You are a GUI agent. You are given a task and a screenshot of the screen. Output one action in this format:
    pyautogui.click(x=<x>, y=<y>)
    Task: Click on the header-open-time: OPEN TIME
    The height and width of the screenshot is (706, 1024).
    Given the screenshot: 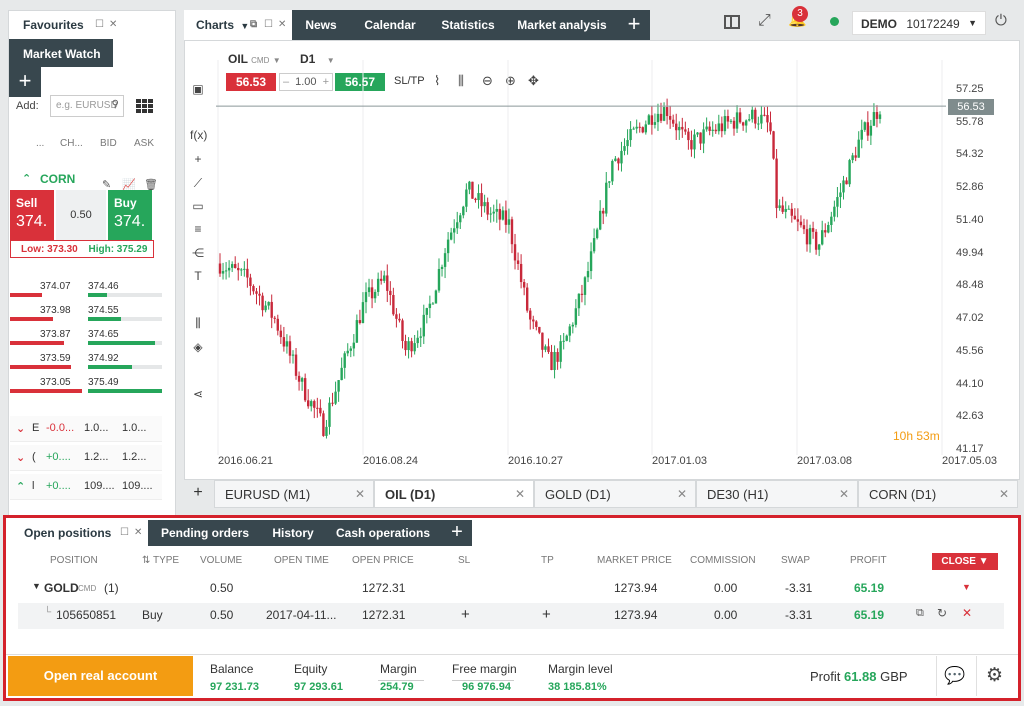 What is the action you would take?
    pyautogui.click(x=301, y=560)
    